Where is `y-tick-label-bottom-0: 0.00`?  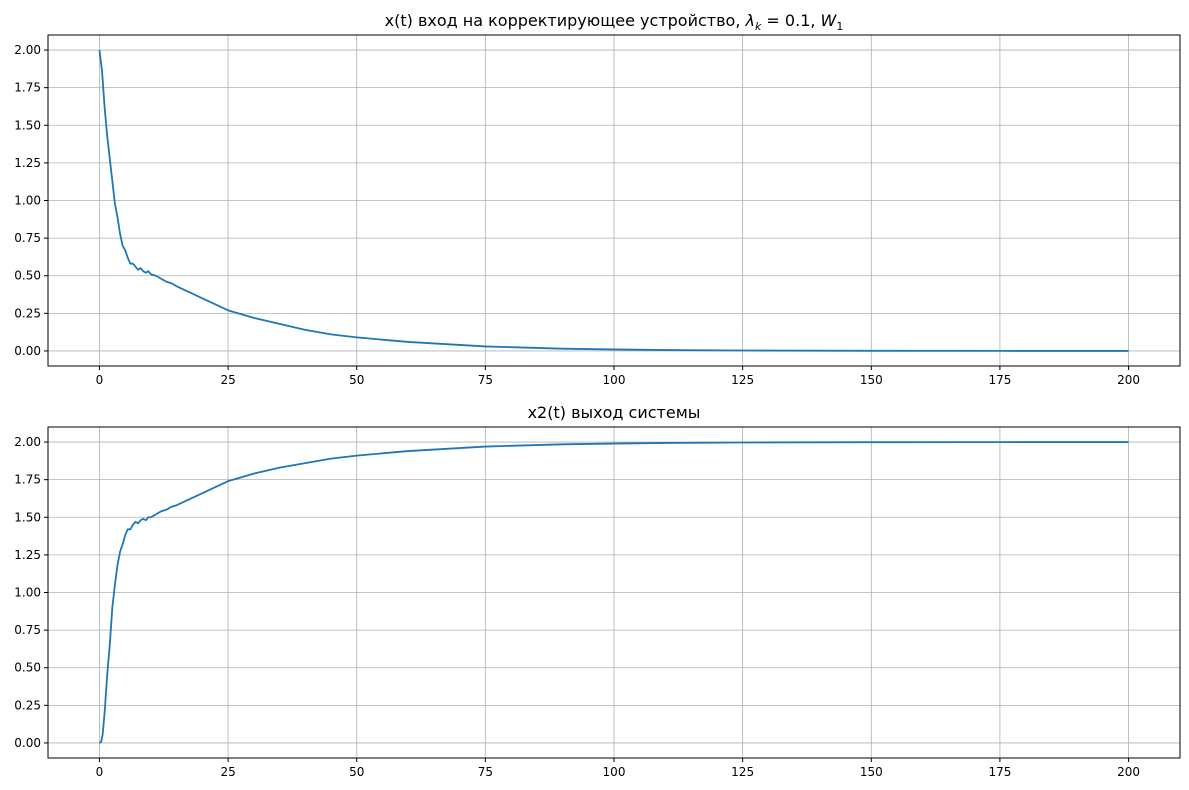 y-tick-label-bottom-0: 0.00 is located at coordinates (27, 743).